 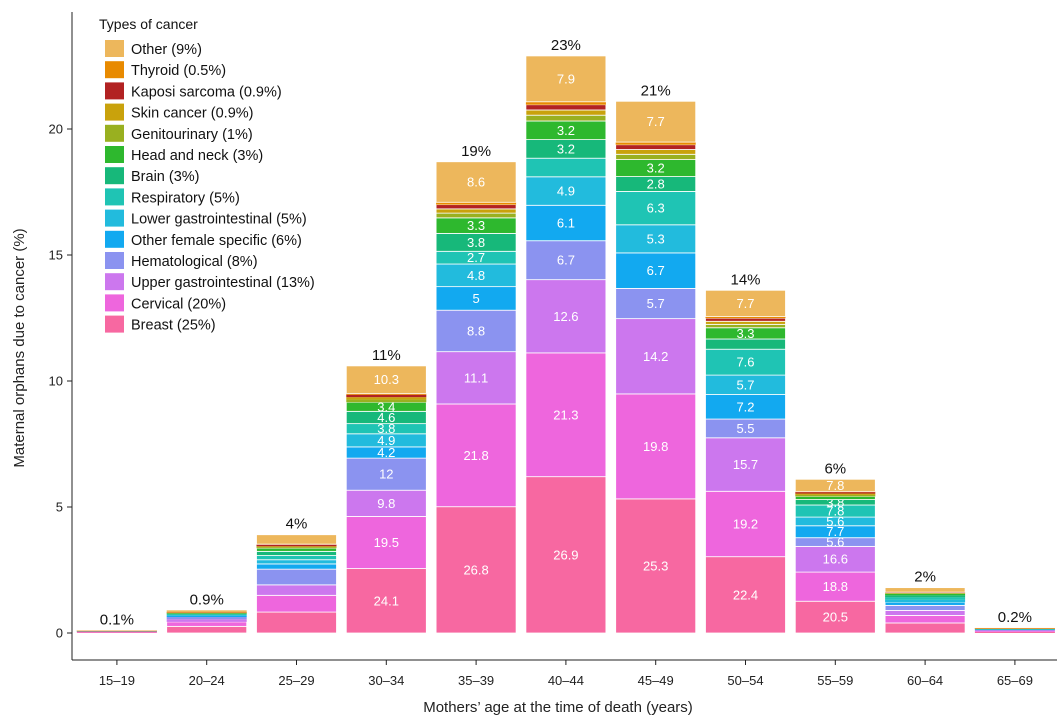 What do you see at coordinates (166, 50) in the screenshot?
I see `legend-label: Other (9%)` at bounding box center [166, 50].